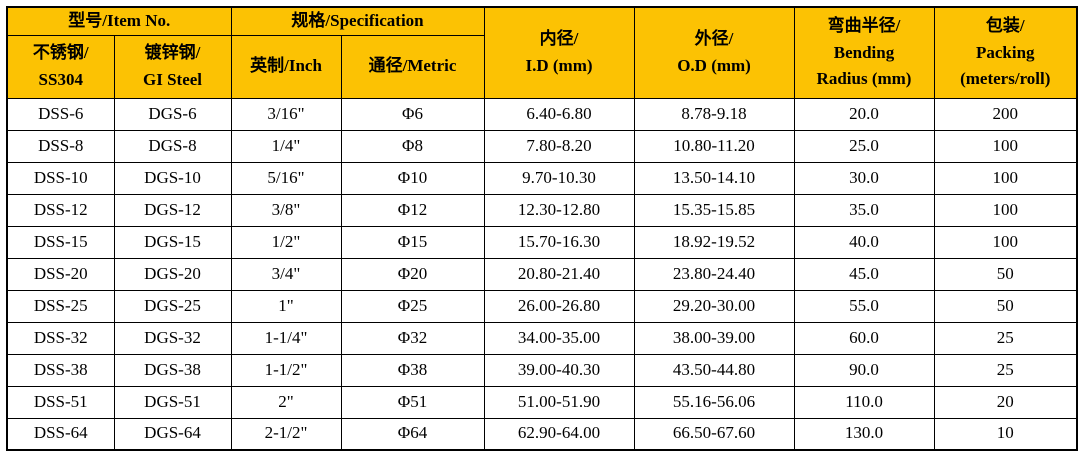  I want to click on table-cell: 50, so click(1005, 306).